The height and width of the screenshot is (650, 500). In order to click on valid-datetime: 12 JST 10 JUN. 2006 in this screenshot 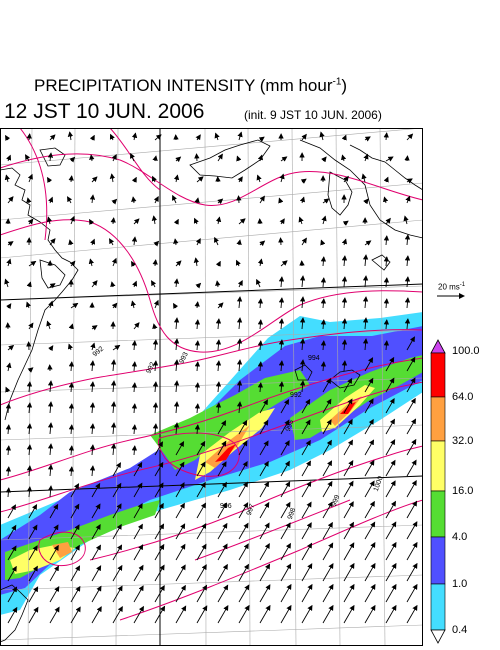, I will do `click(104, 111)`.